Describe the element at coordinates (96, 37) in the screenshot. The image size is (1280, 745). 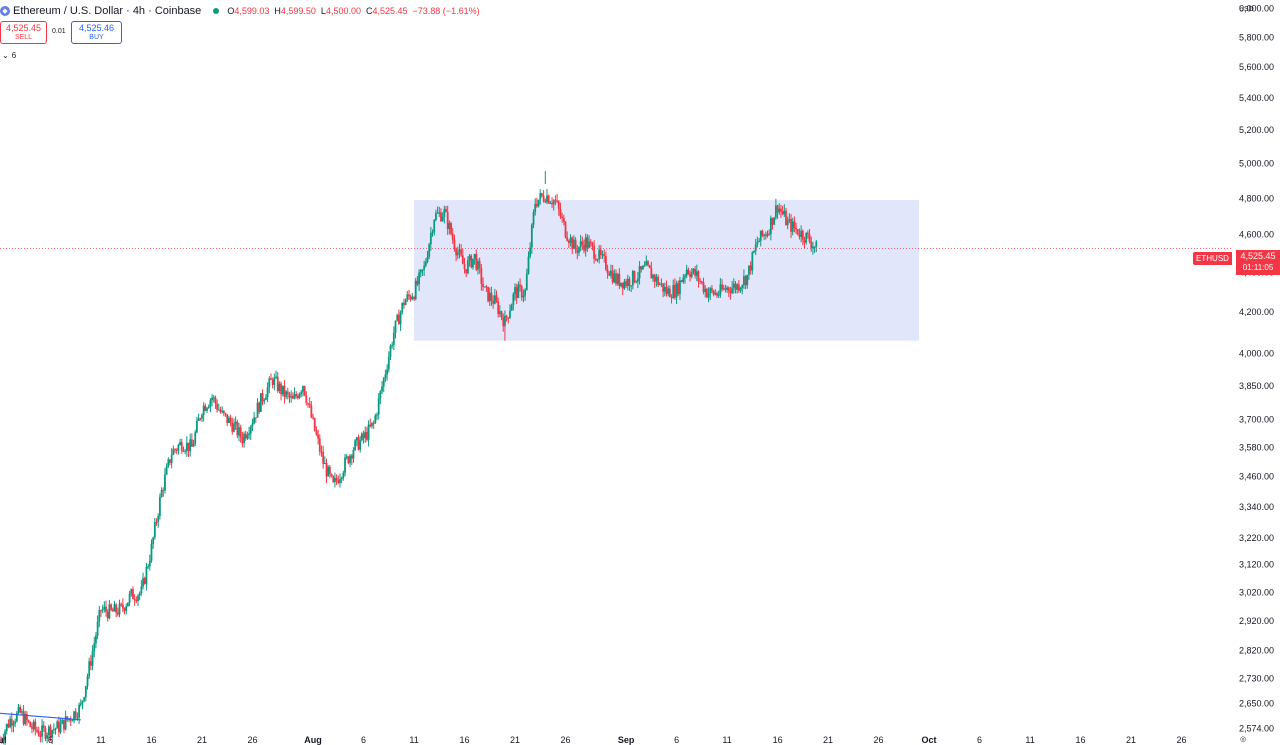
I see `buy-label: BUY` at that location.